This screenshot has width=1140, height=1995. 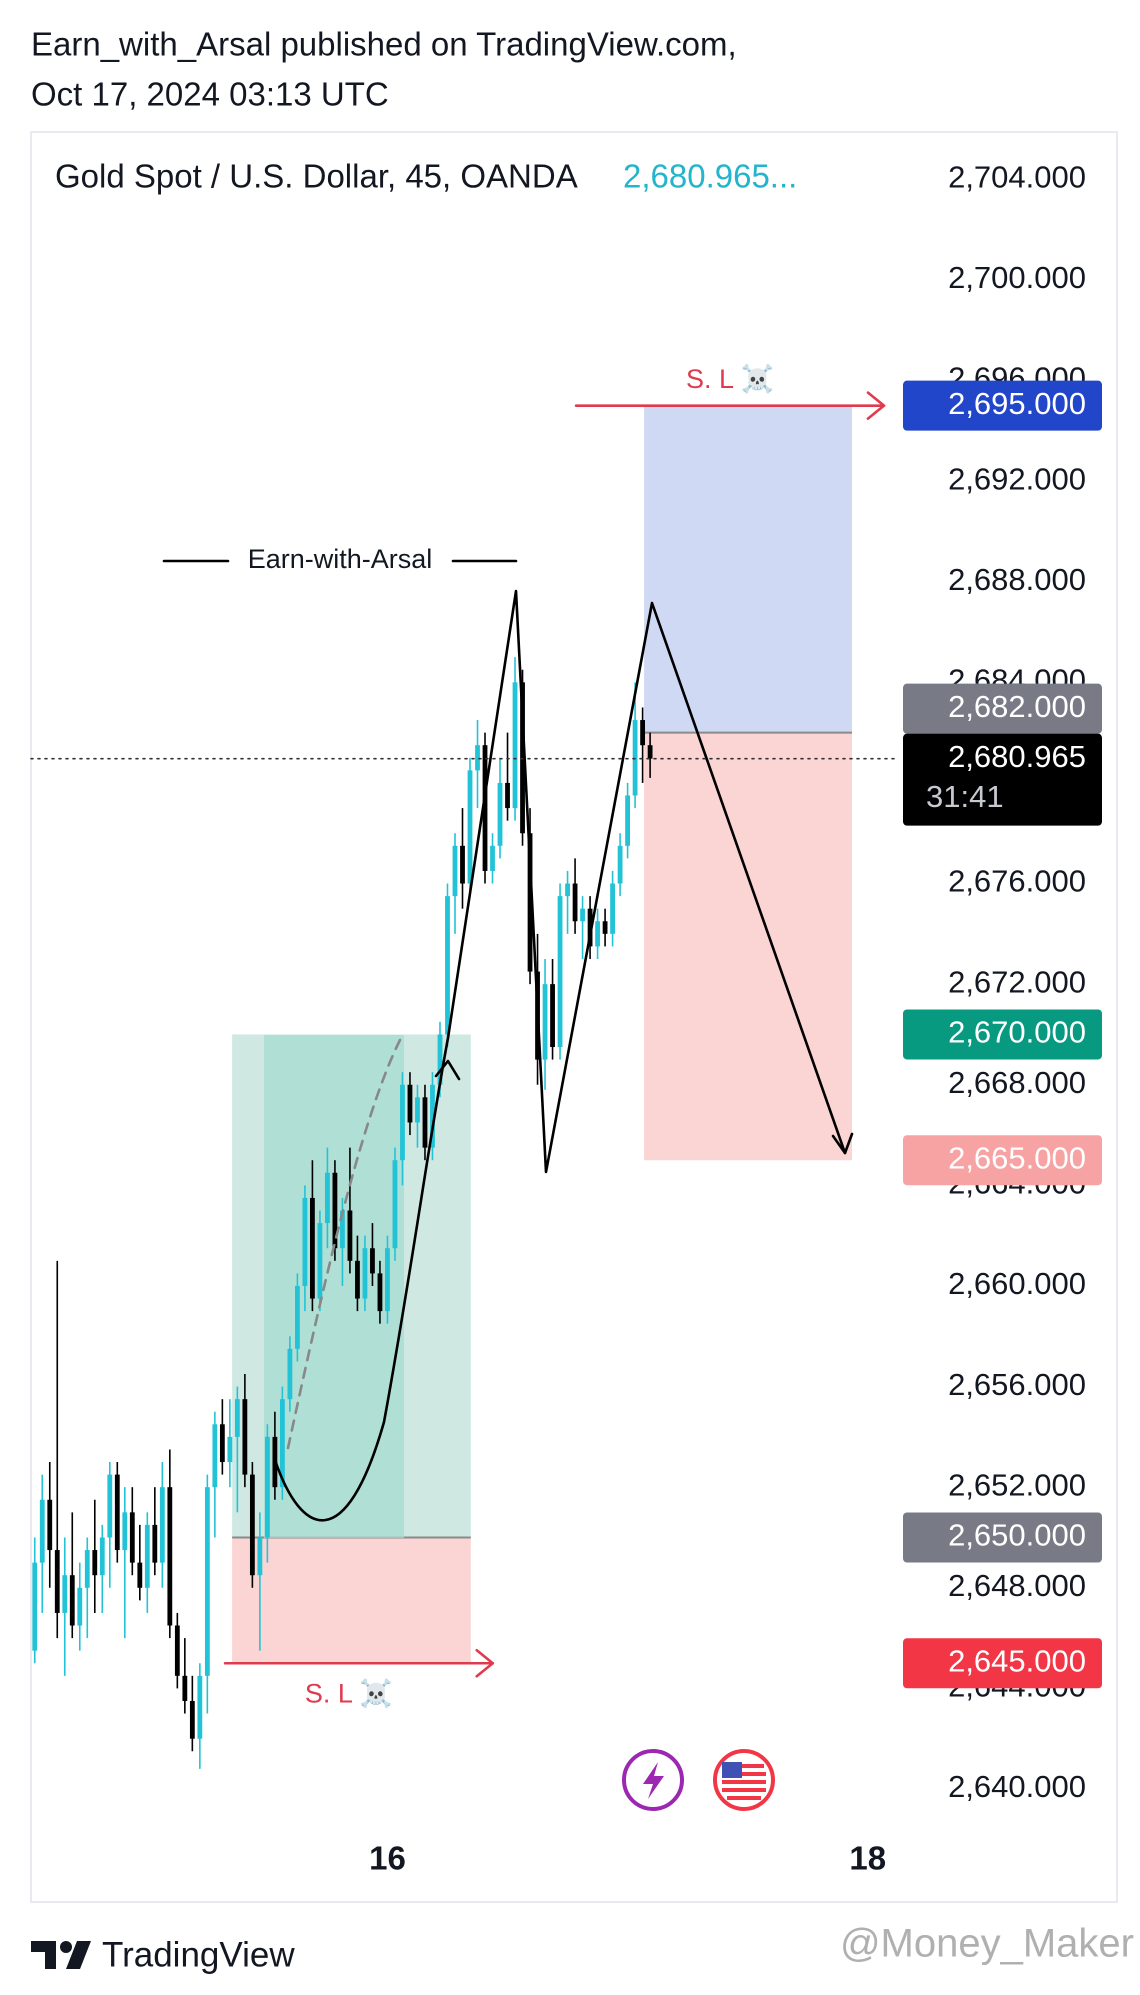 What do you see at coordinates (1017, 176) in the screenshot?
I see `y-tick-label: 2,704.000` at bounding box center [1017, 176].